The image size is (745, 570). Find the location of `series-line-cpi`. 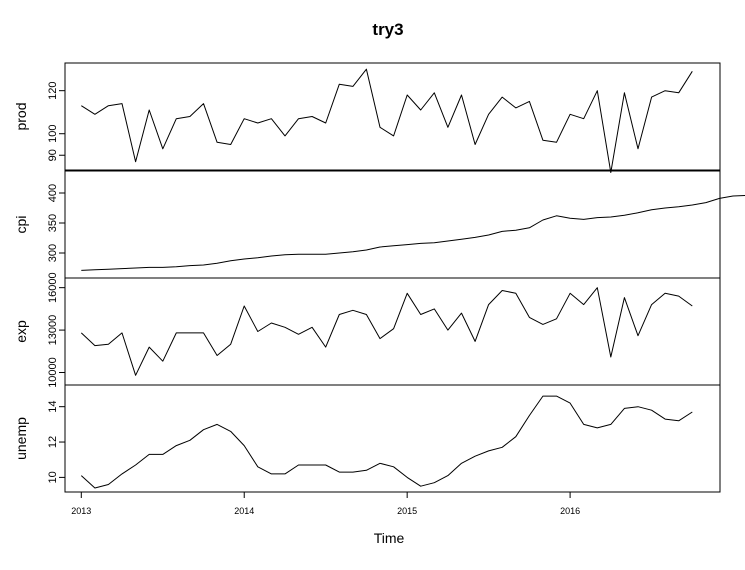

series-line-cpi is located at coordinates (413, 232).